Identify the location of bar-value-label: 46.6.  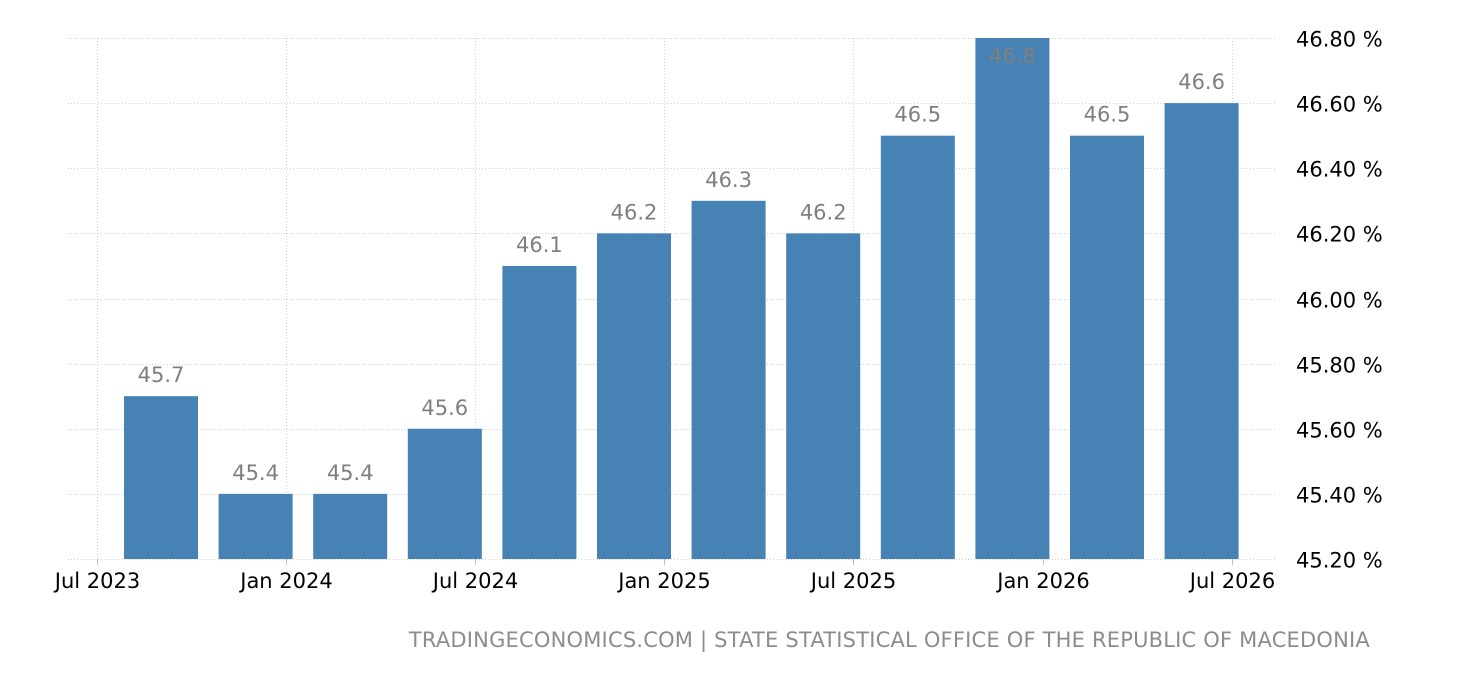
(1201, 82).